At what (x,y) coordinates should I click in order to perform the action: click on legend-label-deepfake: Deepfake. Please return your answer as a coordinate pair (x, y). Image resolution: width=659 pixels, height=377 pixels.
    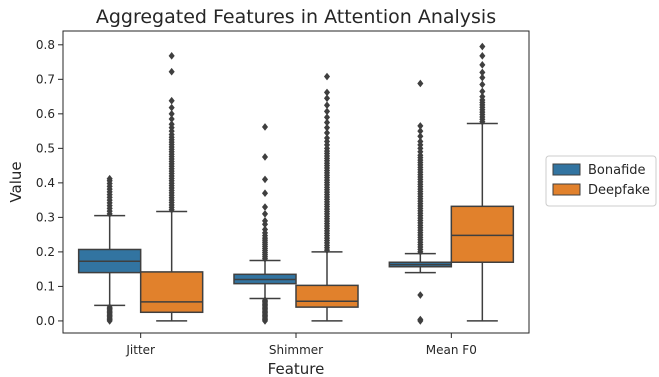
    Looking at the image, I should click on (619, 190).